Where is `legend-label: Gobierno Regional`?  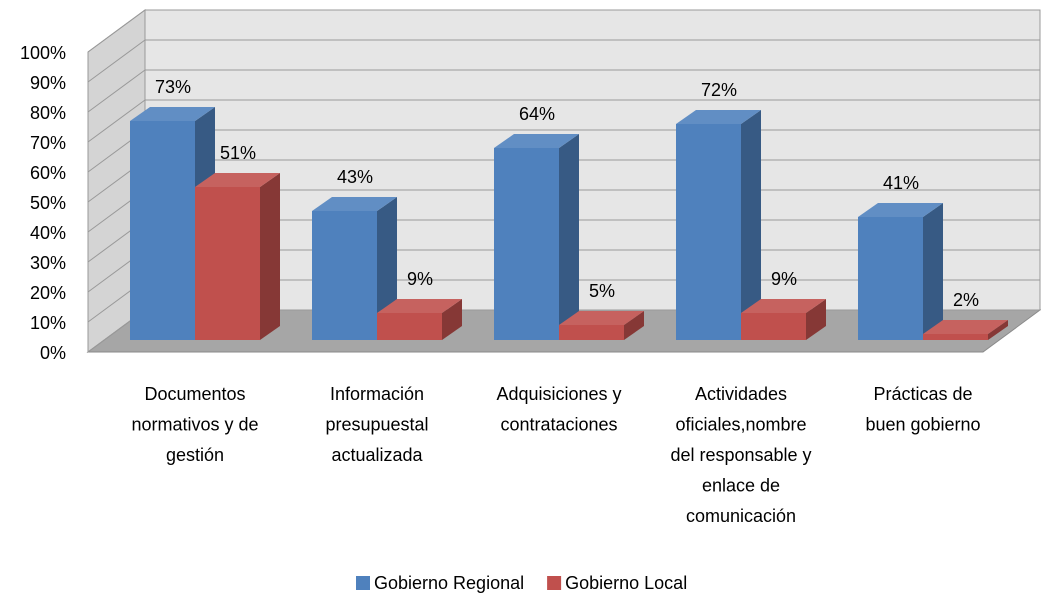
legend-label: Gobierno Regional is located at coordinates (449, 583).